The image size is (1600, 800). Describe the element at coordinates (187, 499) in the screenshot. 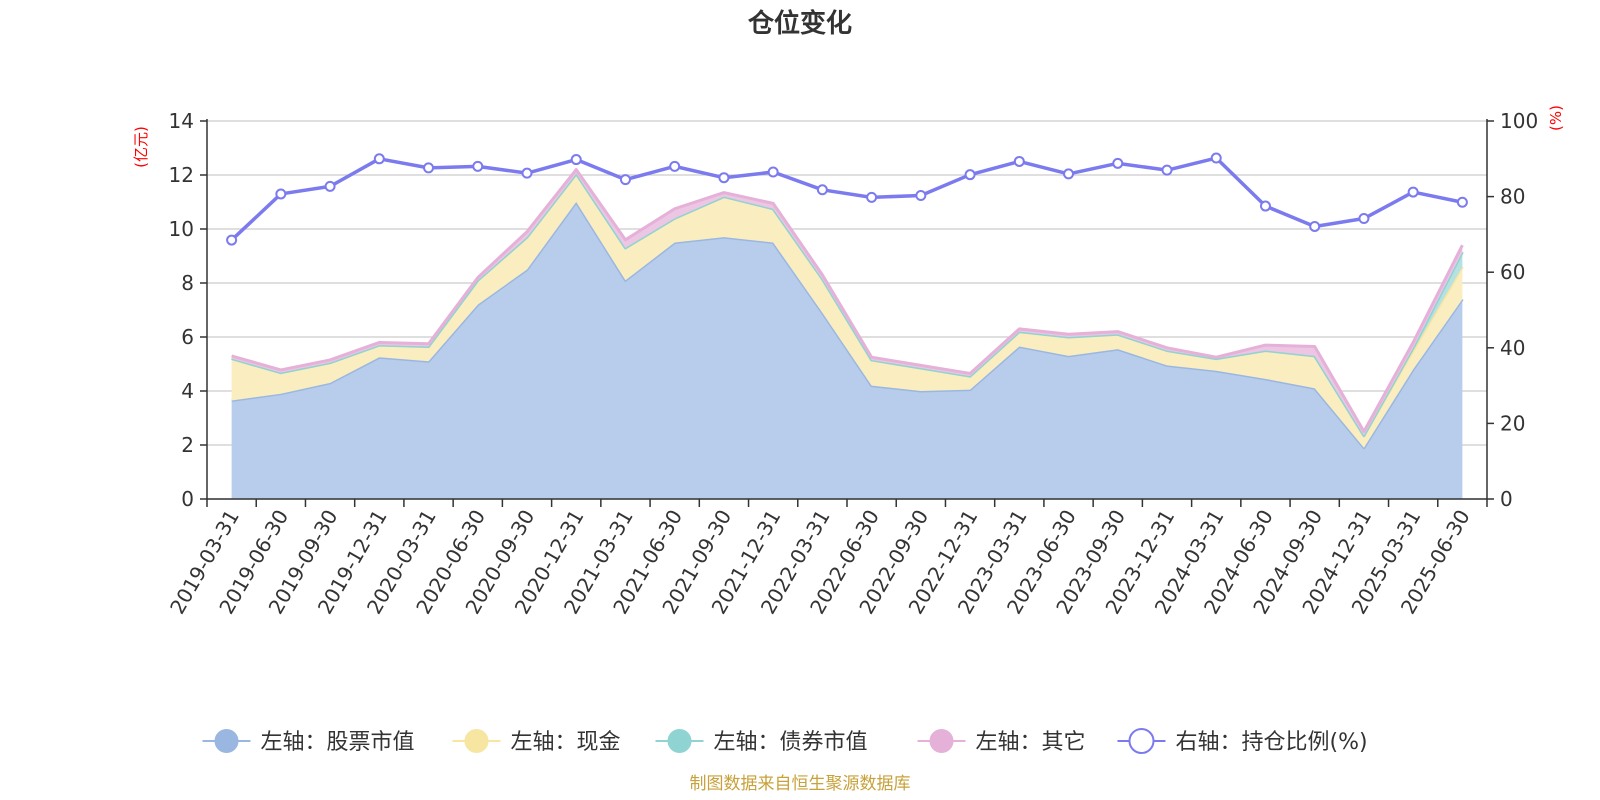

I see `left-tick-label: 0` at that location.